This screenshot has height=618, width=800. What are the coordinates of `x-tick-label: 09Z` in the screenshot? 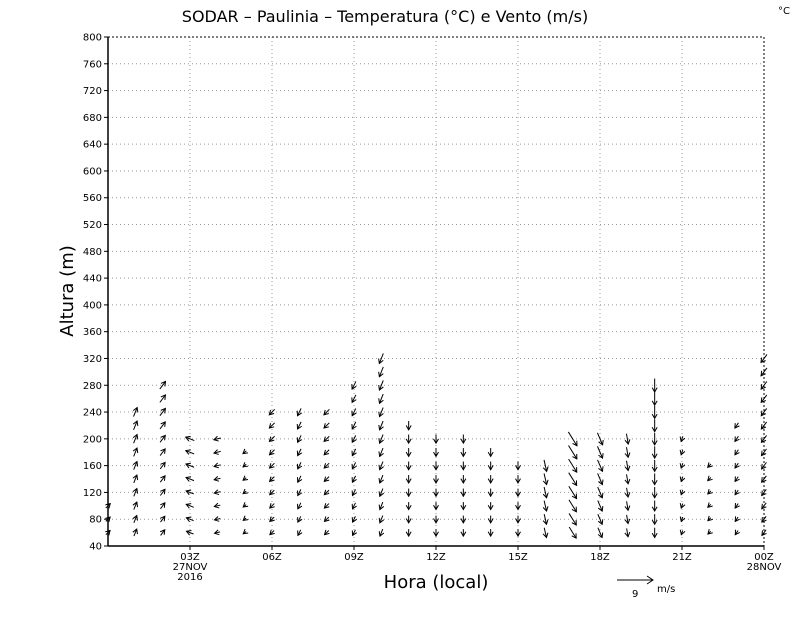 It's located at (354, 557).